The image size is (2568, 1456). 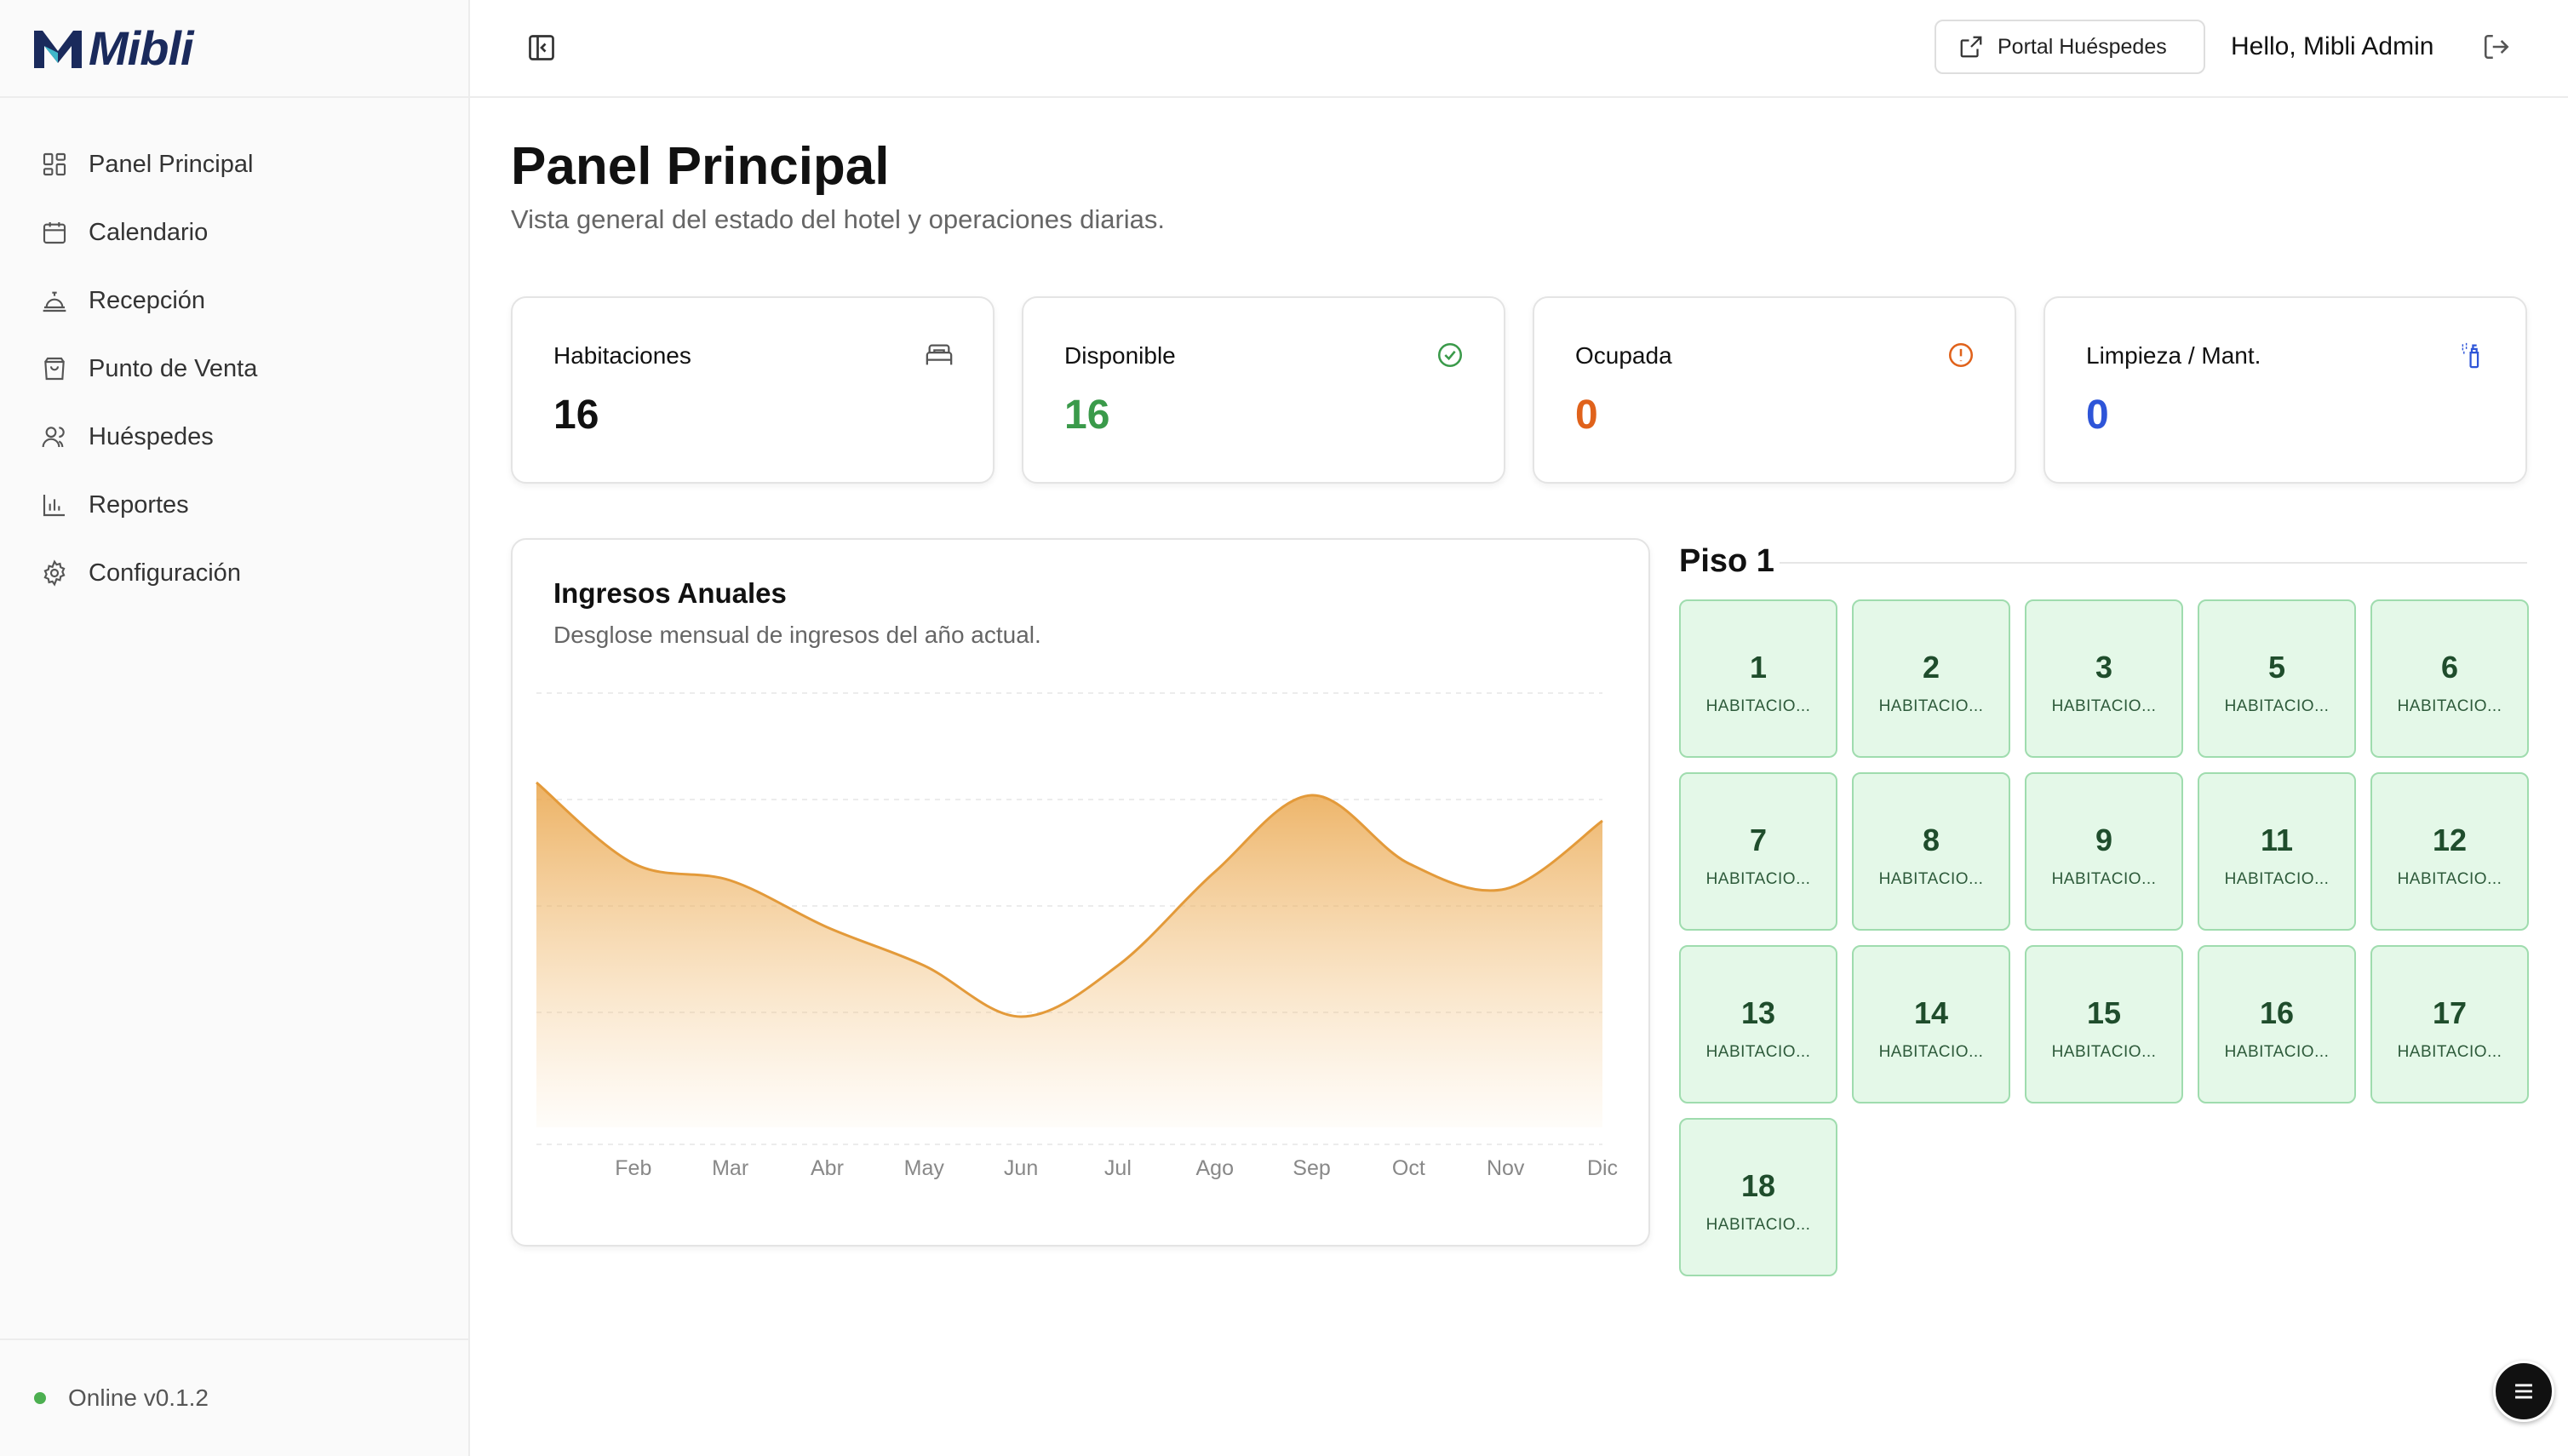 I want to click on revenue-line, so click(x=1069, y=900).